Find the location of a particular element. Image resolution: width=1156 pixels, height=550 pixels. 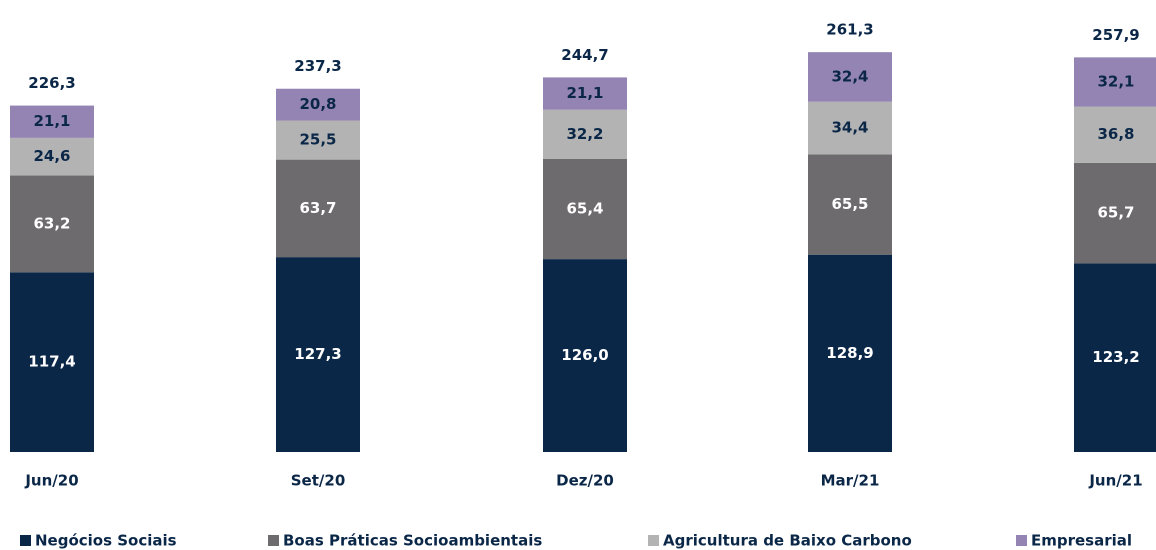

x-tick-label: Jun/21 is located at coordinates (1115, 481).